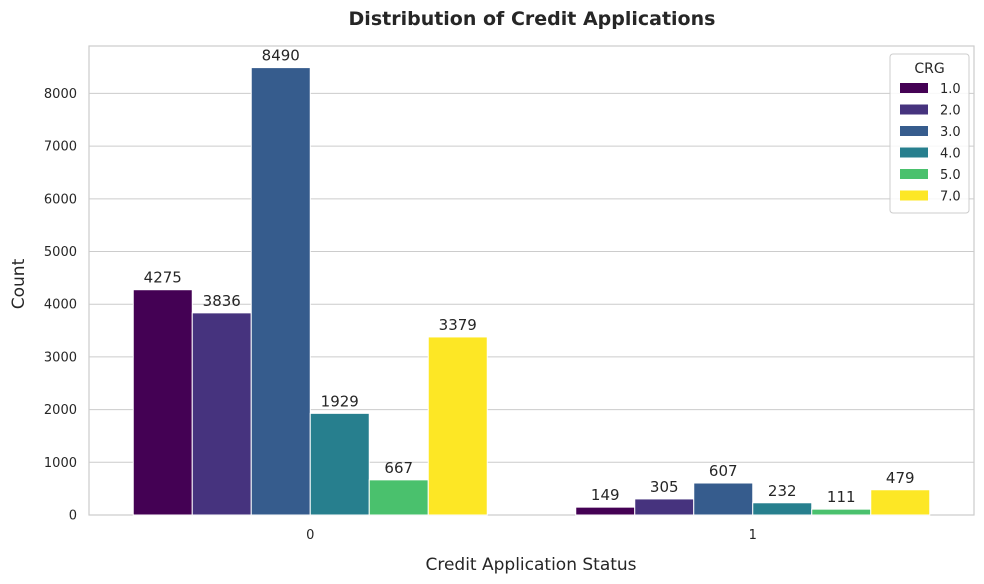 The width and height of the screenshot is (984, 584). Describe the element at coordinates (60, 199) in the screenshot. I see `y-tick-label: 6000` at that location.